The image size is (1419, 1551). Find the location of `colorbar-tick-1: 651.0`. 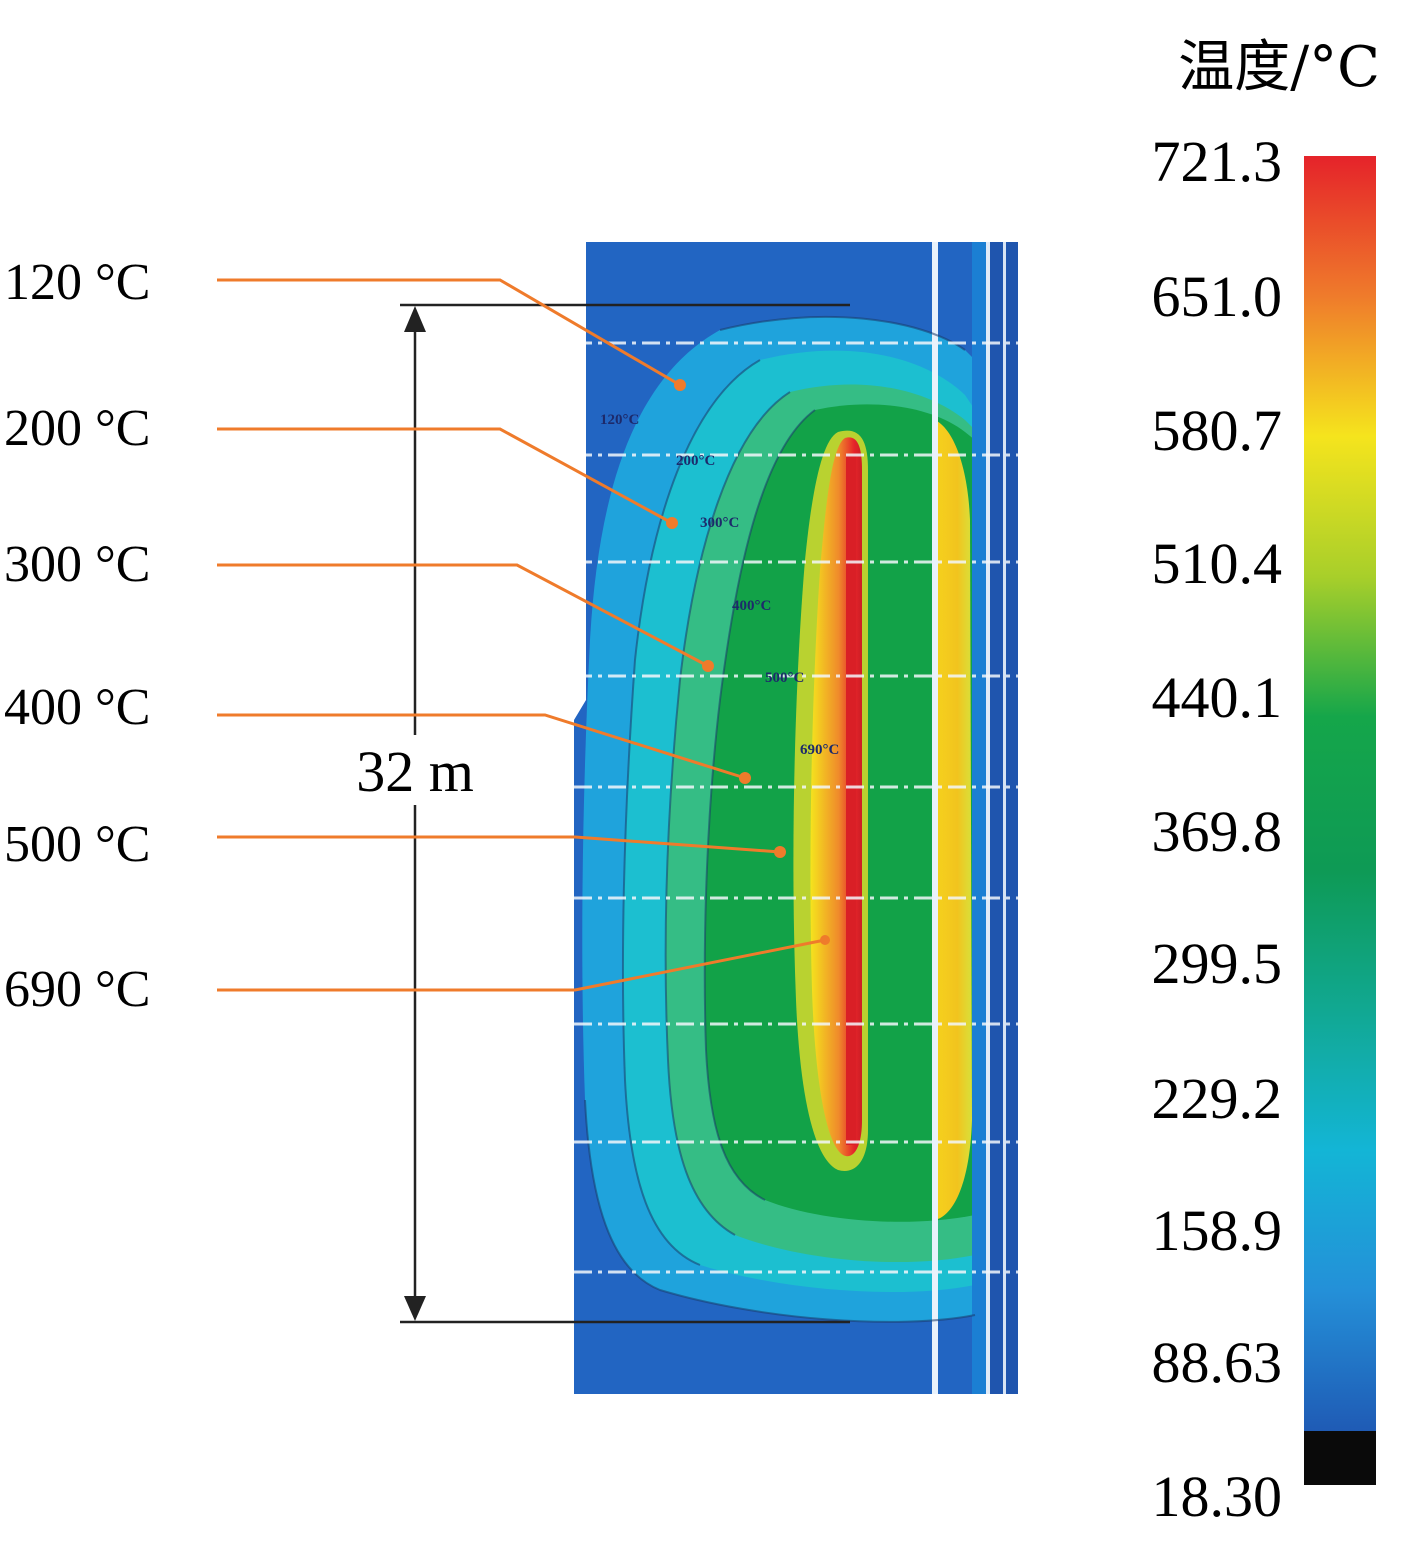

colorbar-tick-1: 651.0 is located at coordinates (1217, 296).